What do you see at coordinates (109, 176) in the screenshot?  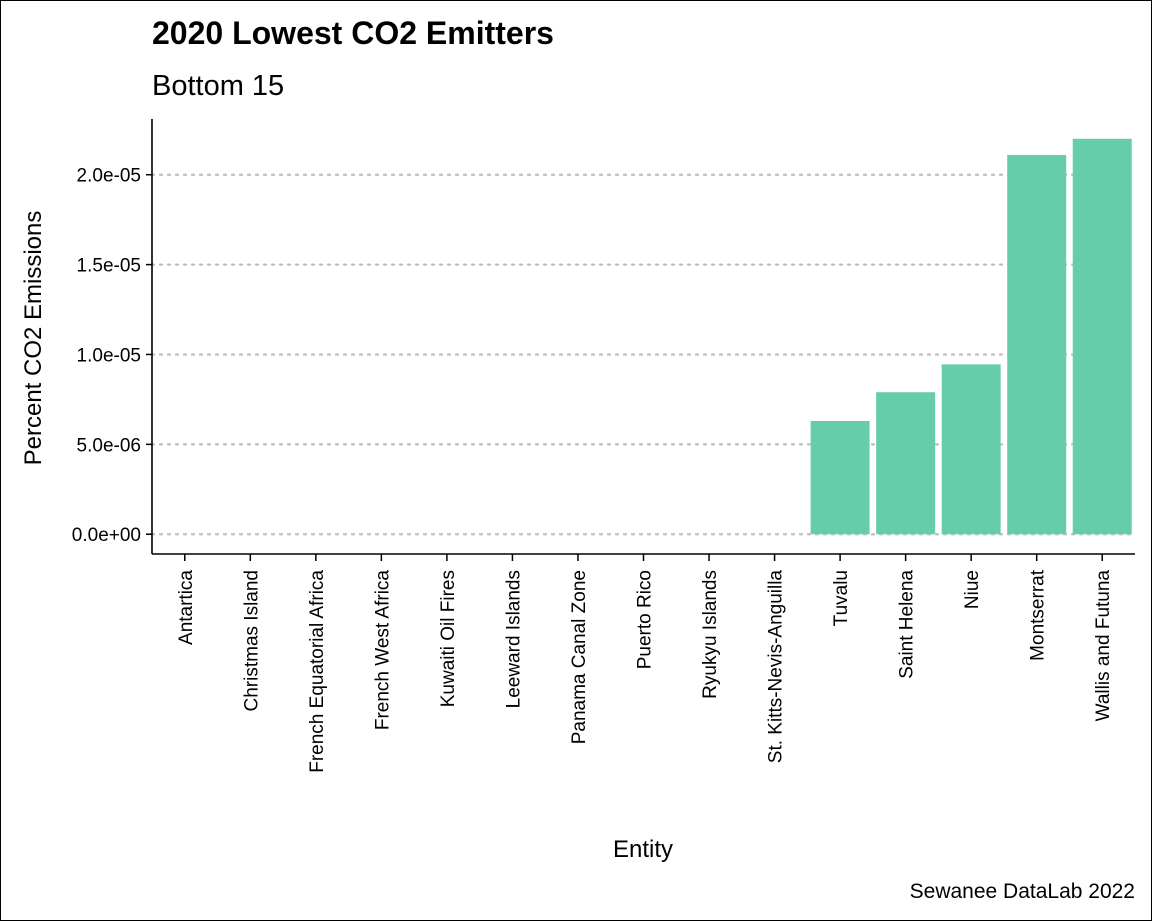 I see `y-tick-label: 2.0e-05` at bounding box center [109, 176].